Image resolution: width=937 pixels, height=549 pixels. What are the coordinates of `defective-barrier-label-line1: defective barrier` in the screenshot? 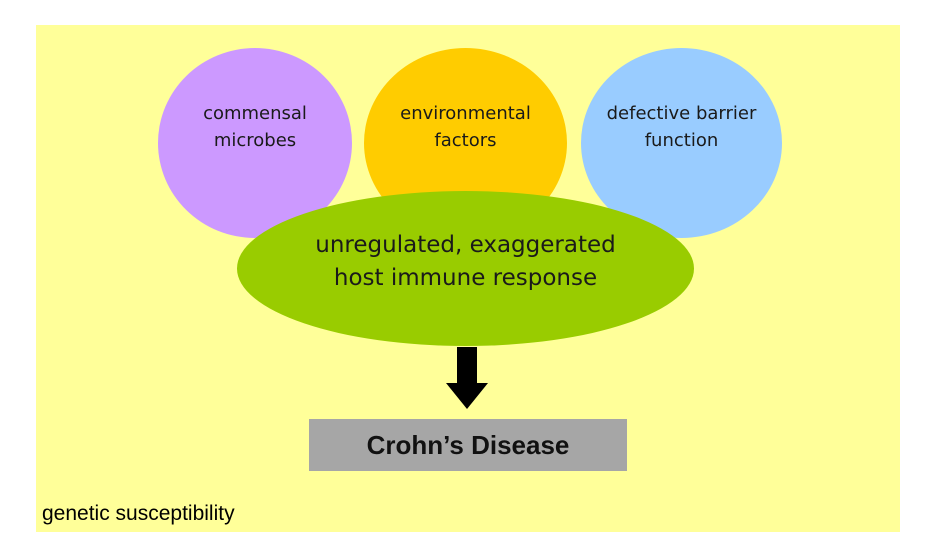 It's located at (681, 113).